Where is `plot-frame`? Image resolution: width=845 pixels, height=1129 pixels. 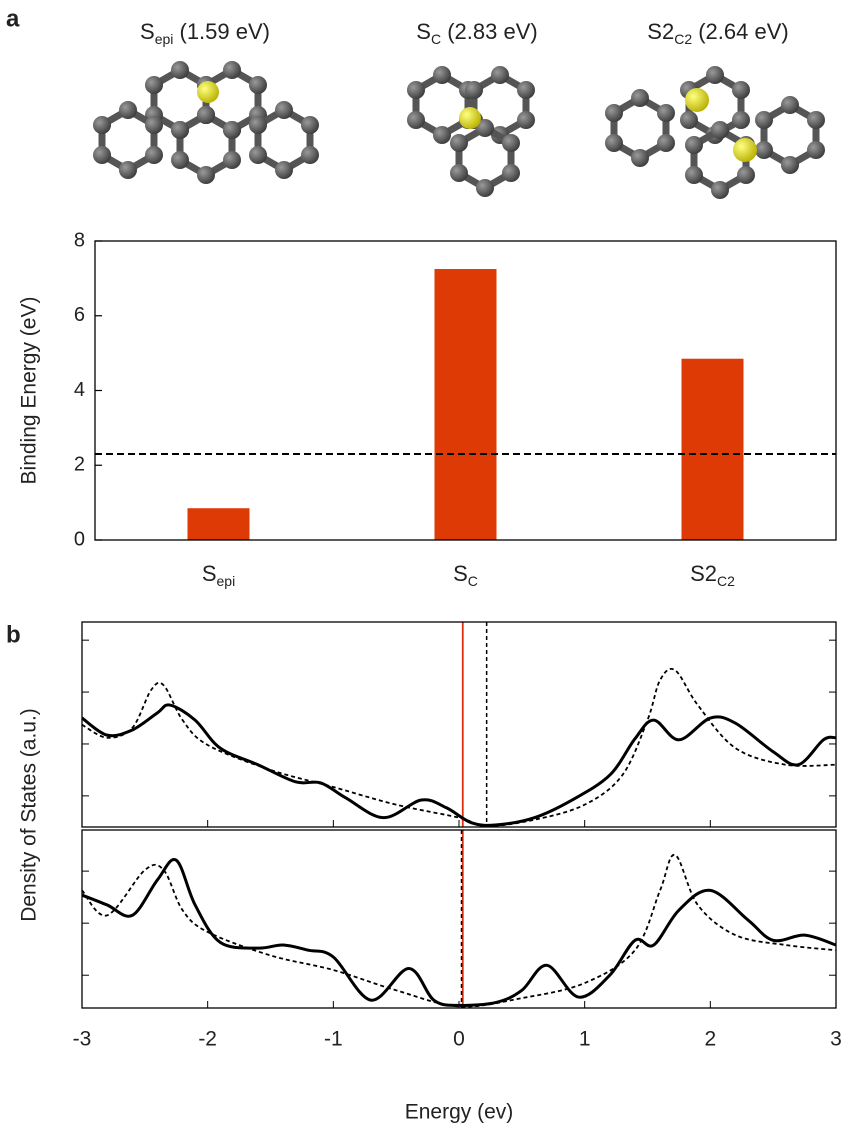 plot-frame is located at coordinates (459, 919).